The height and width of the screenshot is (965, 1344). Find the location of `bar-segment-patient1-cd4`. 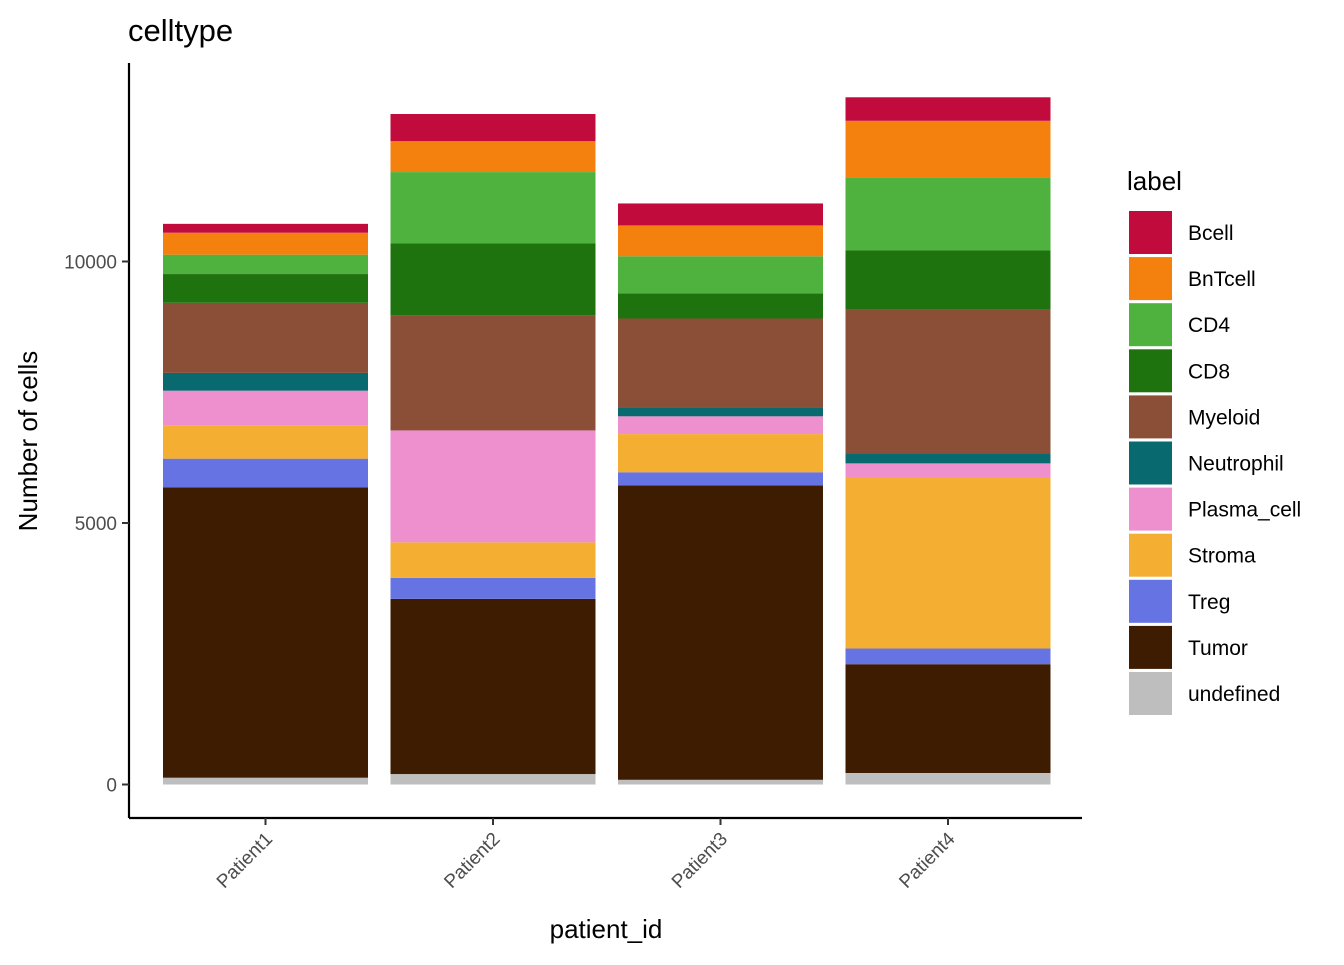

bar-segment-patient1-cd4 is located at coordinates (265, 264).